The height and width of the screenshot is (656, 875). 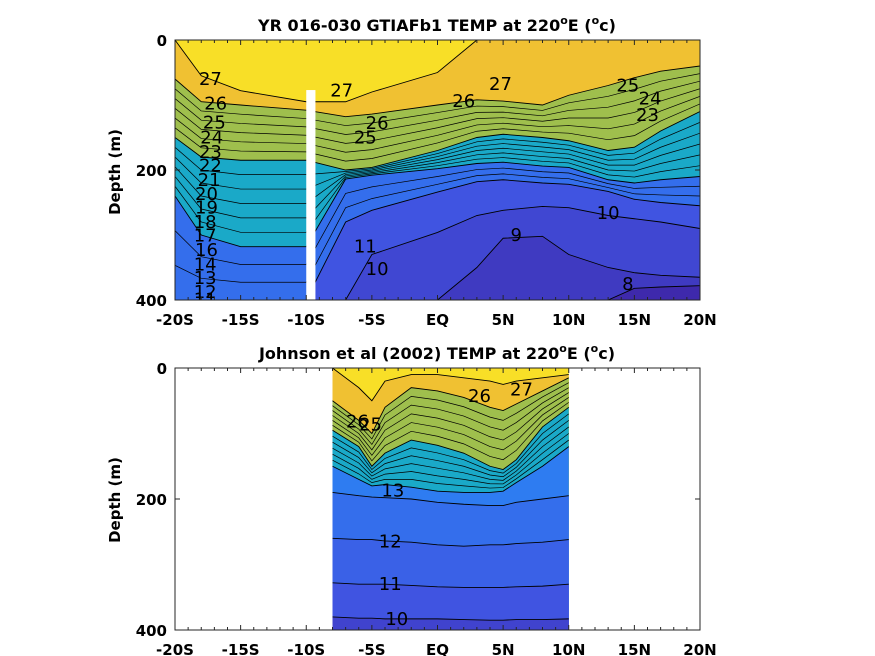 What do you see at coordinates (209, 180) in the screenshot?
I see `contour-label: 21` at bounding box center [209, 180].